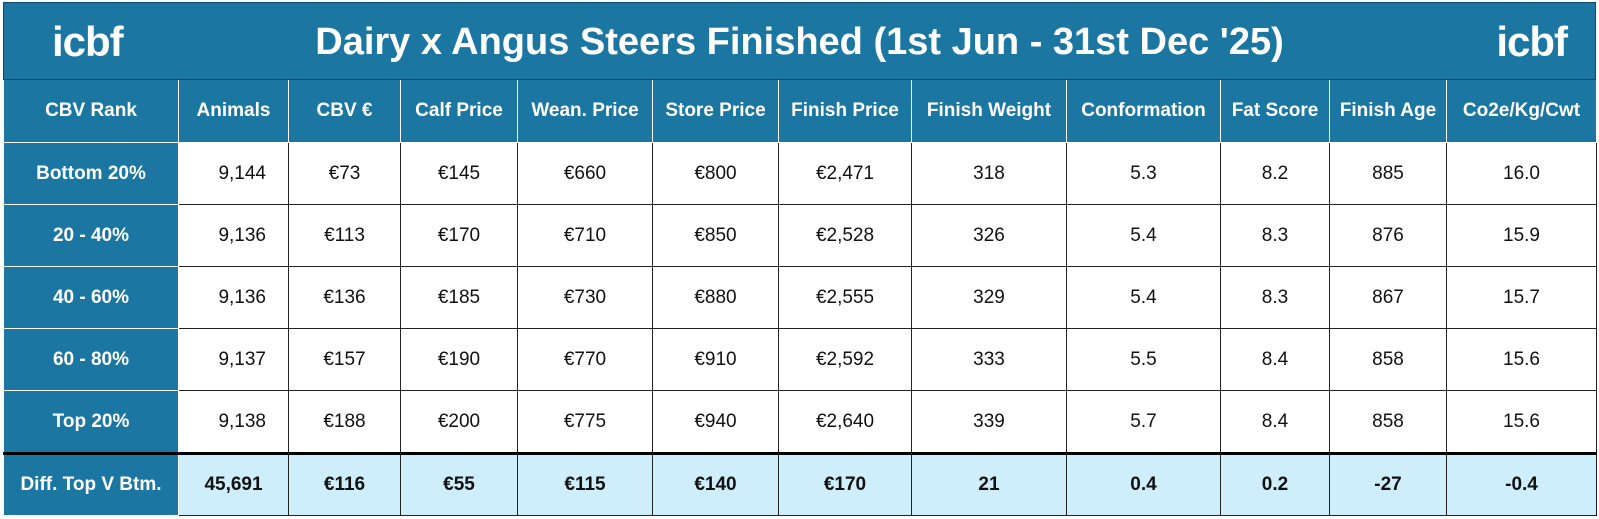 Image resolution: width=1599 pixels, height=519 pixels. What do you see at coordinates (459, 297) in the screenshot?
I see `table-cell: €185` at bounding box center [459, 297].